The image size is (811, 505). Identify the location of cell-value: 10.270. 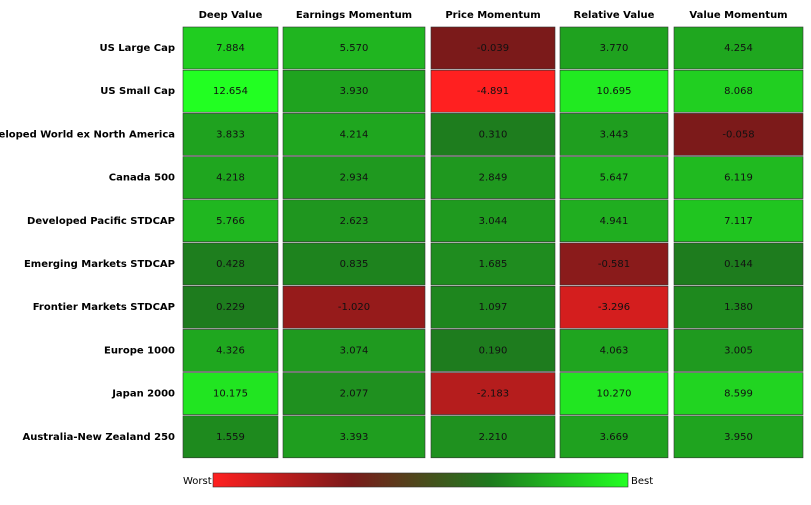
(614, 394).